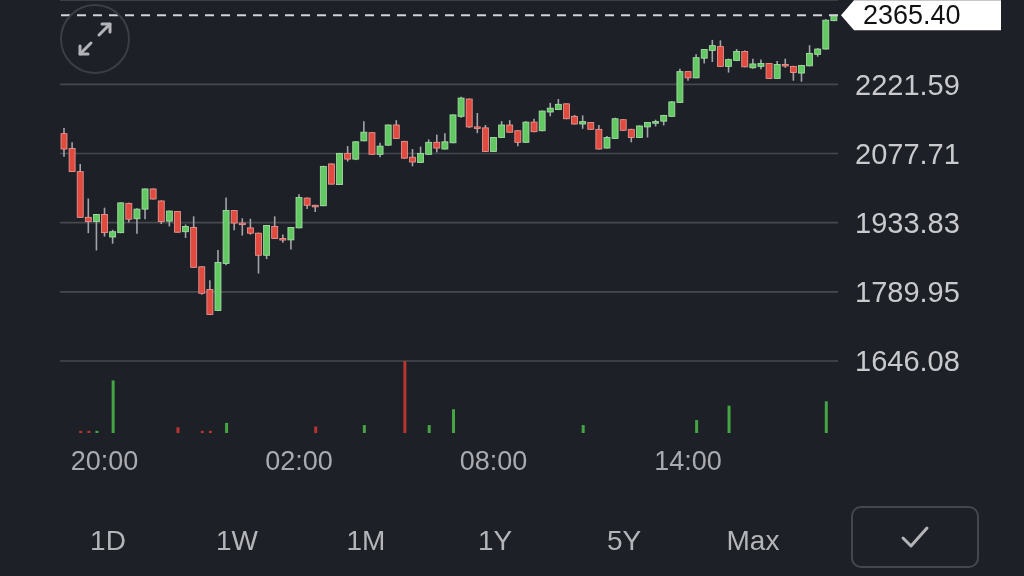 The width and height of the screenshot is (1024, 576). Describe the element at coordinates (907, 292) in the screenshot. I see `y-tick-label: 1789.95` at that location.